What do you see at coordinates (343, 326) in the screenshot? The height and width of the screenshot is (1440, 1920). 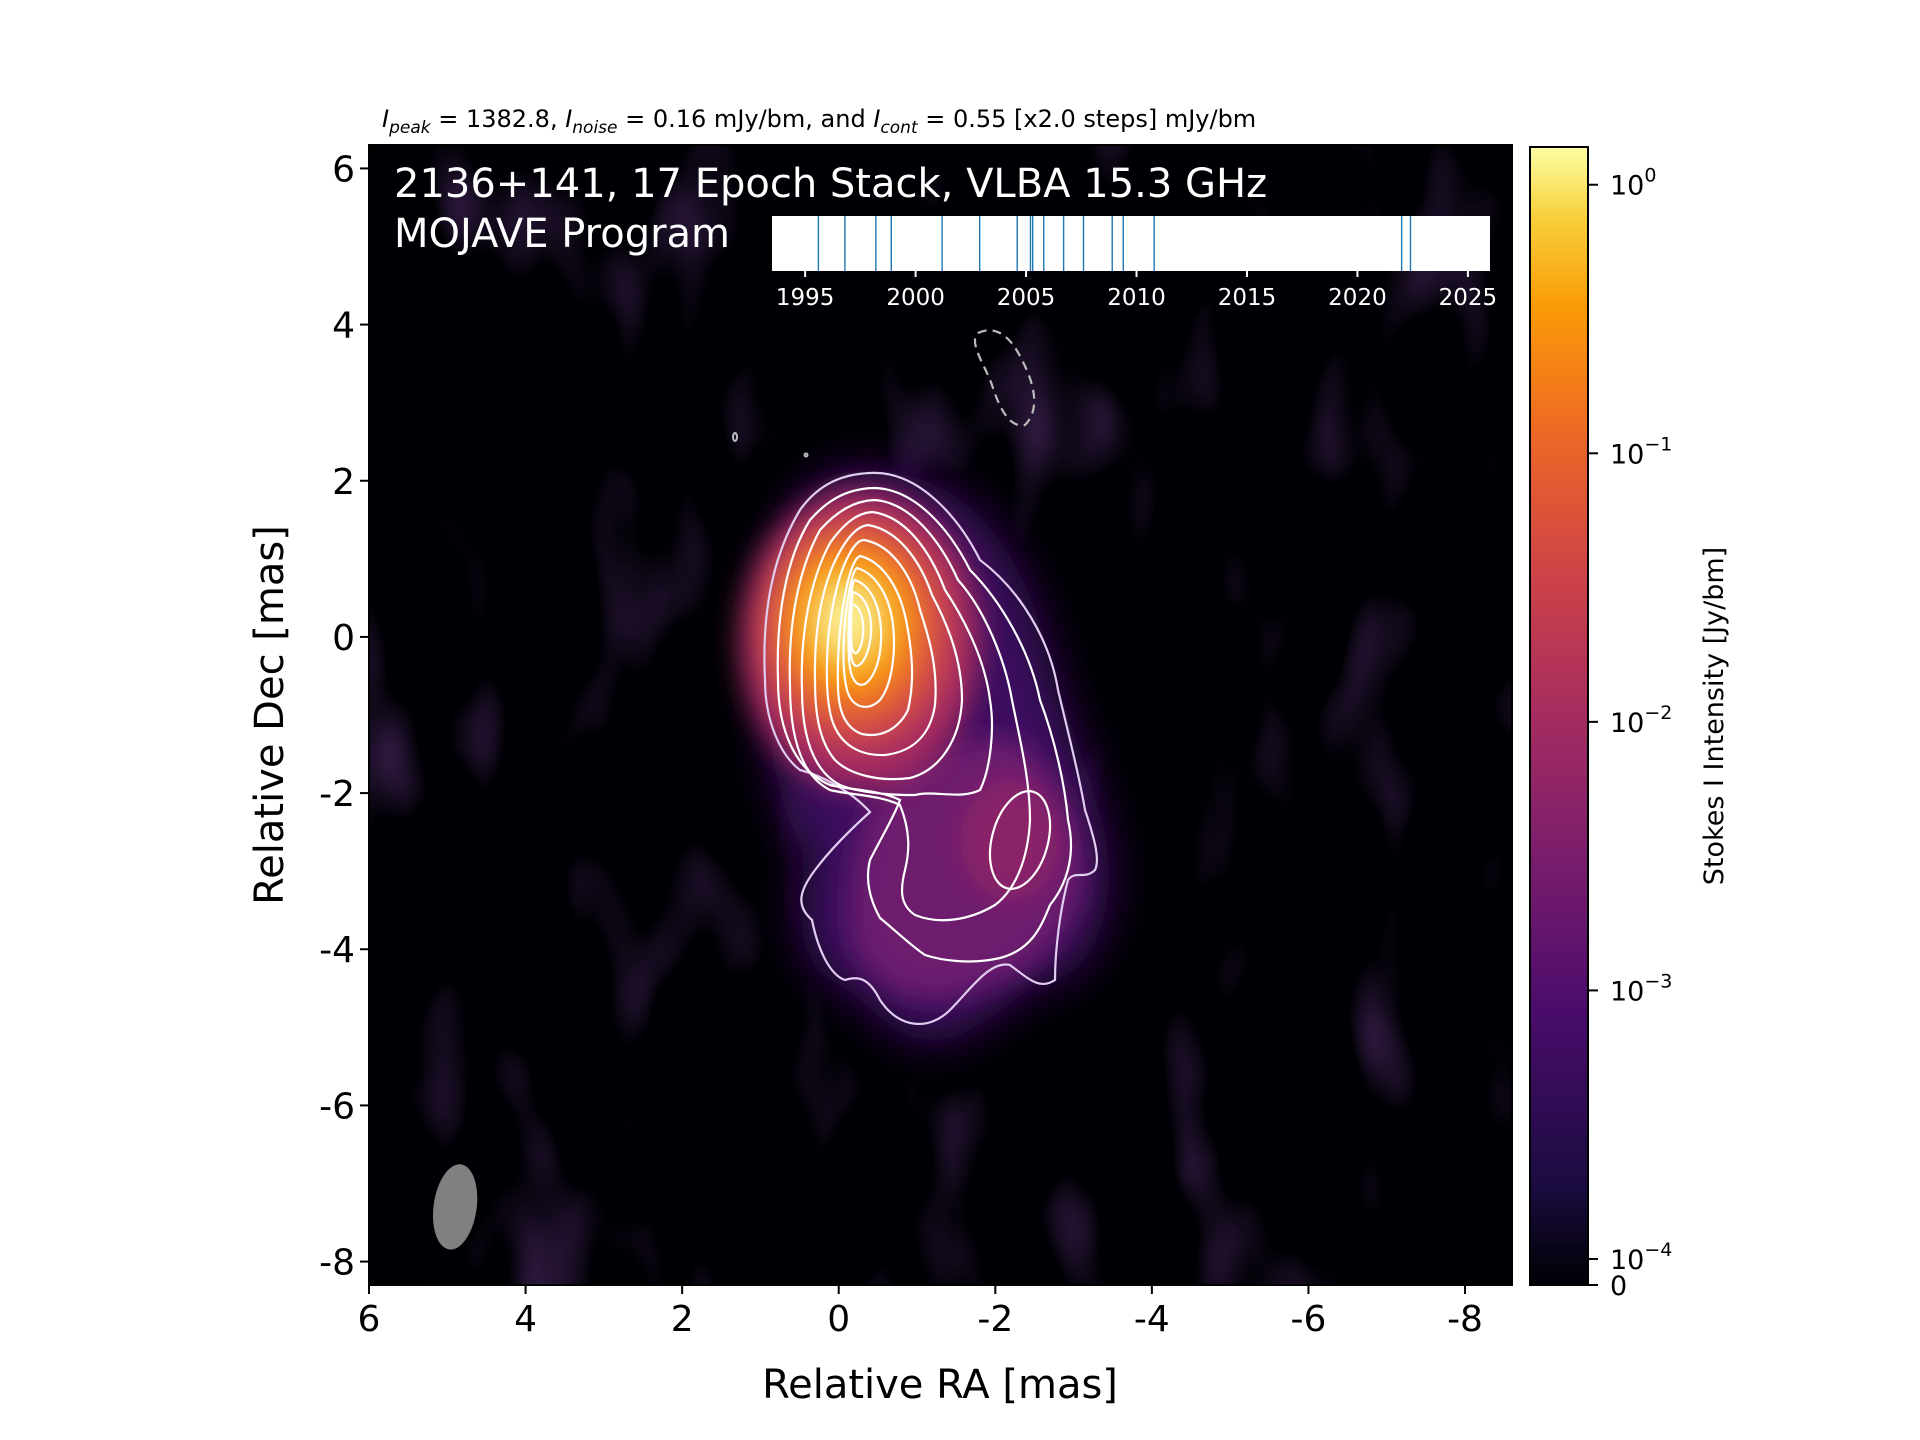 I see `y-tick-label-1: 4` at bounding box center [343, 326].